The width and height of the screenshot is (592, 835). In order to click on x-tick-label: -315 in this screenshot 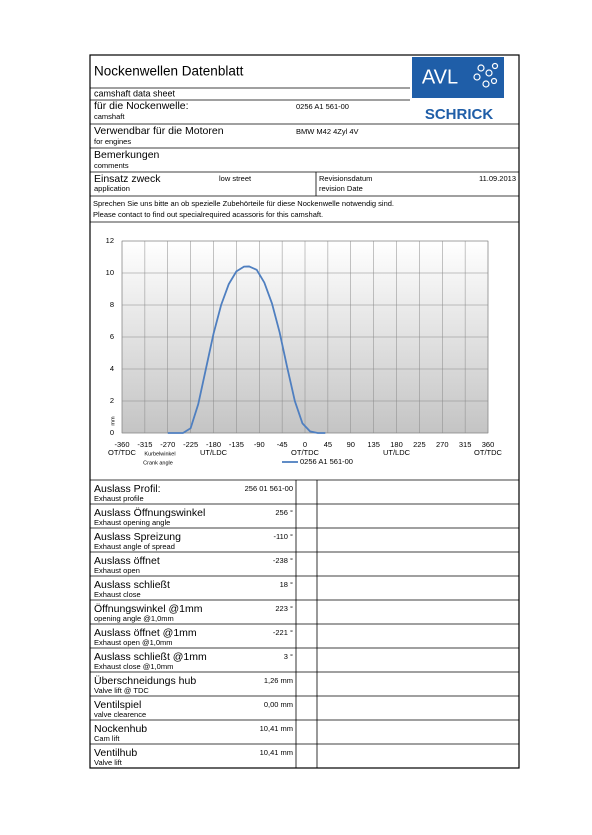, I will do `click(144, 444)`.